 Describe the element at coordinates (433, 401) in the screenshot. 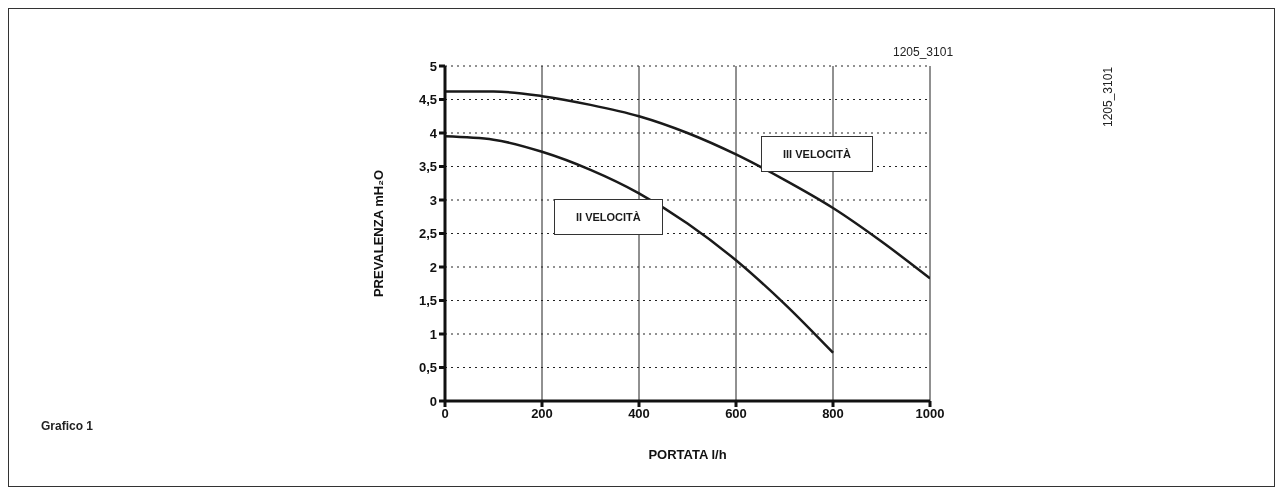

I see `y-tick-label: 0` at that location.